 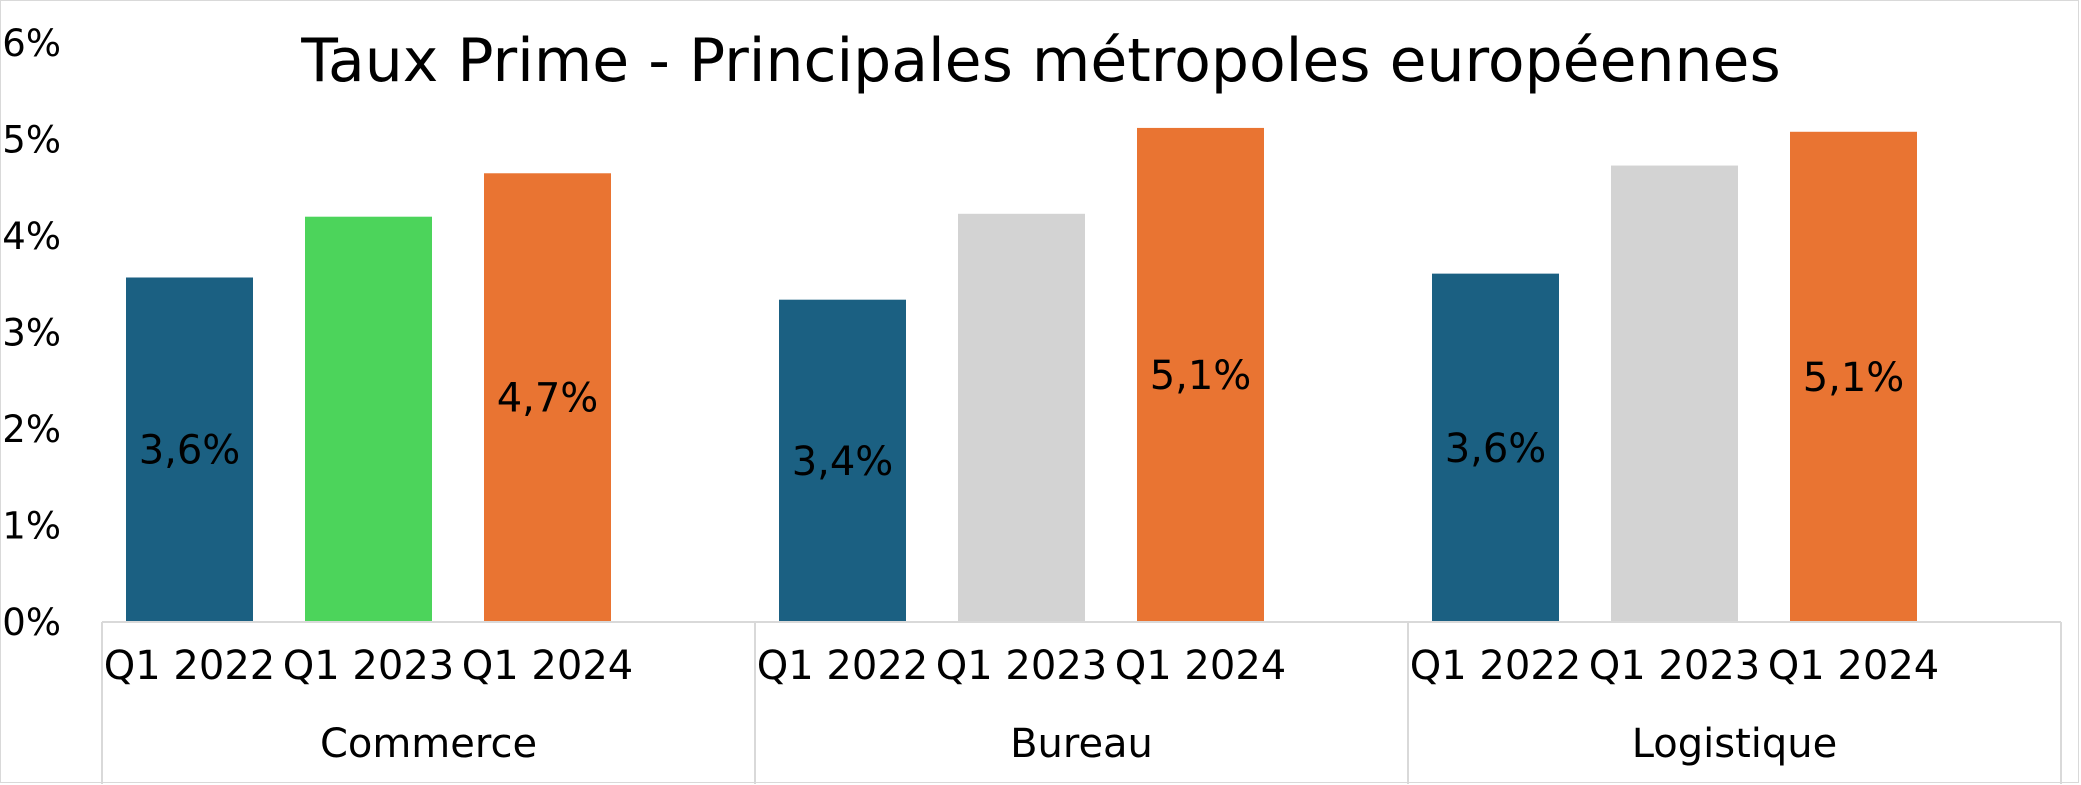 What do you see at coordinates (428, 744) in the screenshot?
I see `group-label: Commerce` at bounding box center [428, 744].